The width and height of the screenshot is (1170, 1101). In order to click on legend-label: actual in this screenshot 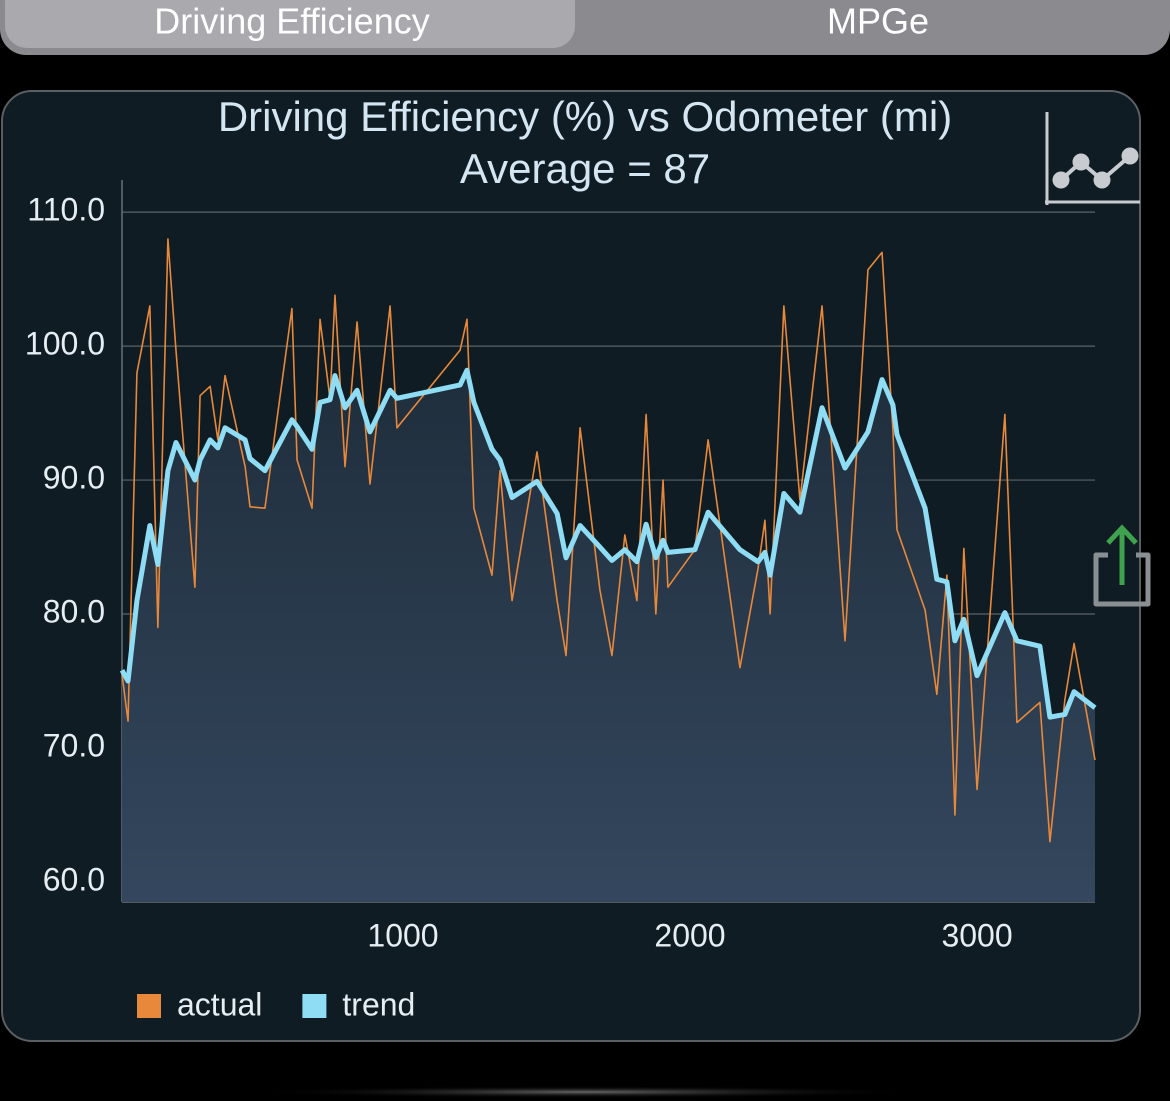, I will do `click(219, 1004)`.